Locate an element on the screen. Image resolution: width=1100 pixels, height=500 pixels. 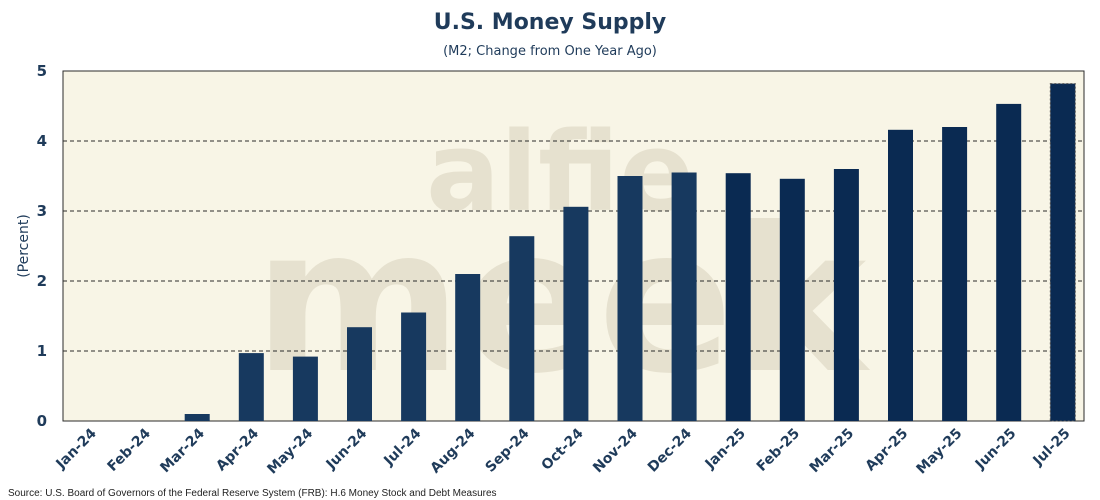
x-tick-label: Jul-25 is located at coordinates (1052, 448).